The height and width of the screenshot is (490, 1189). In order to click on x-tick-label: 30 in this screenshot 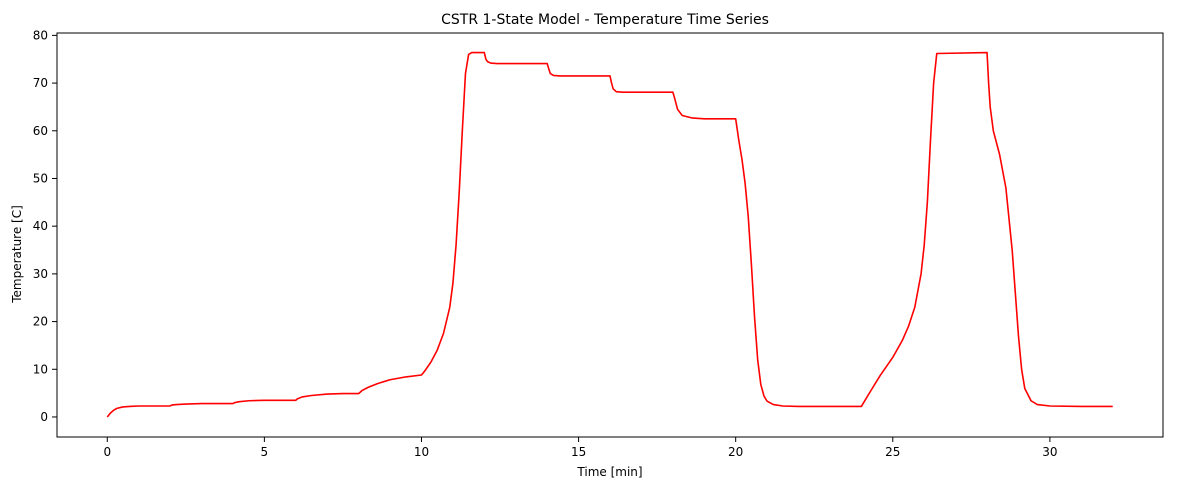, I will do `click(1049, 452)`.